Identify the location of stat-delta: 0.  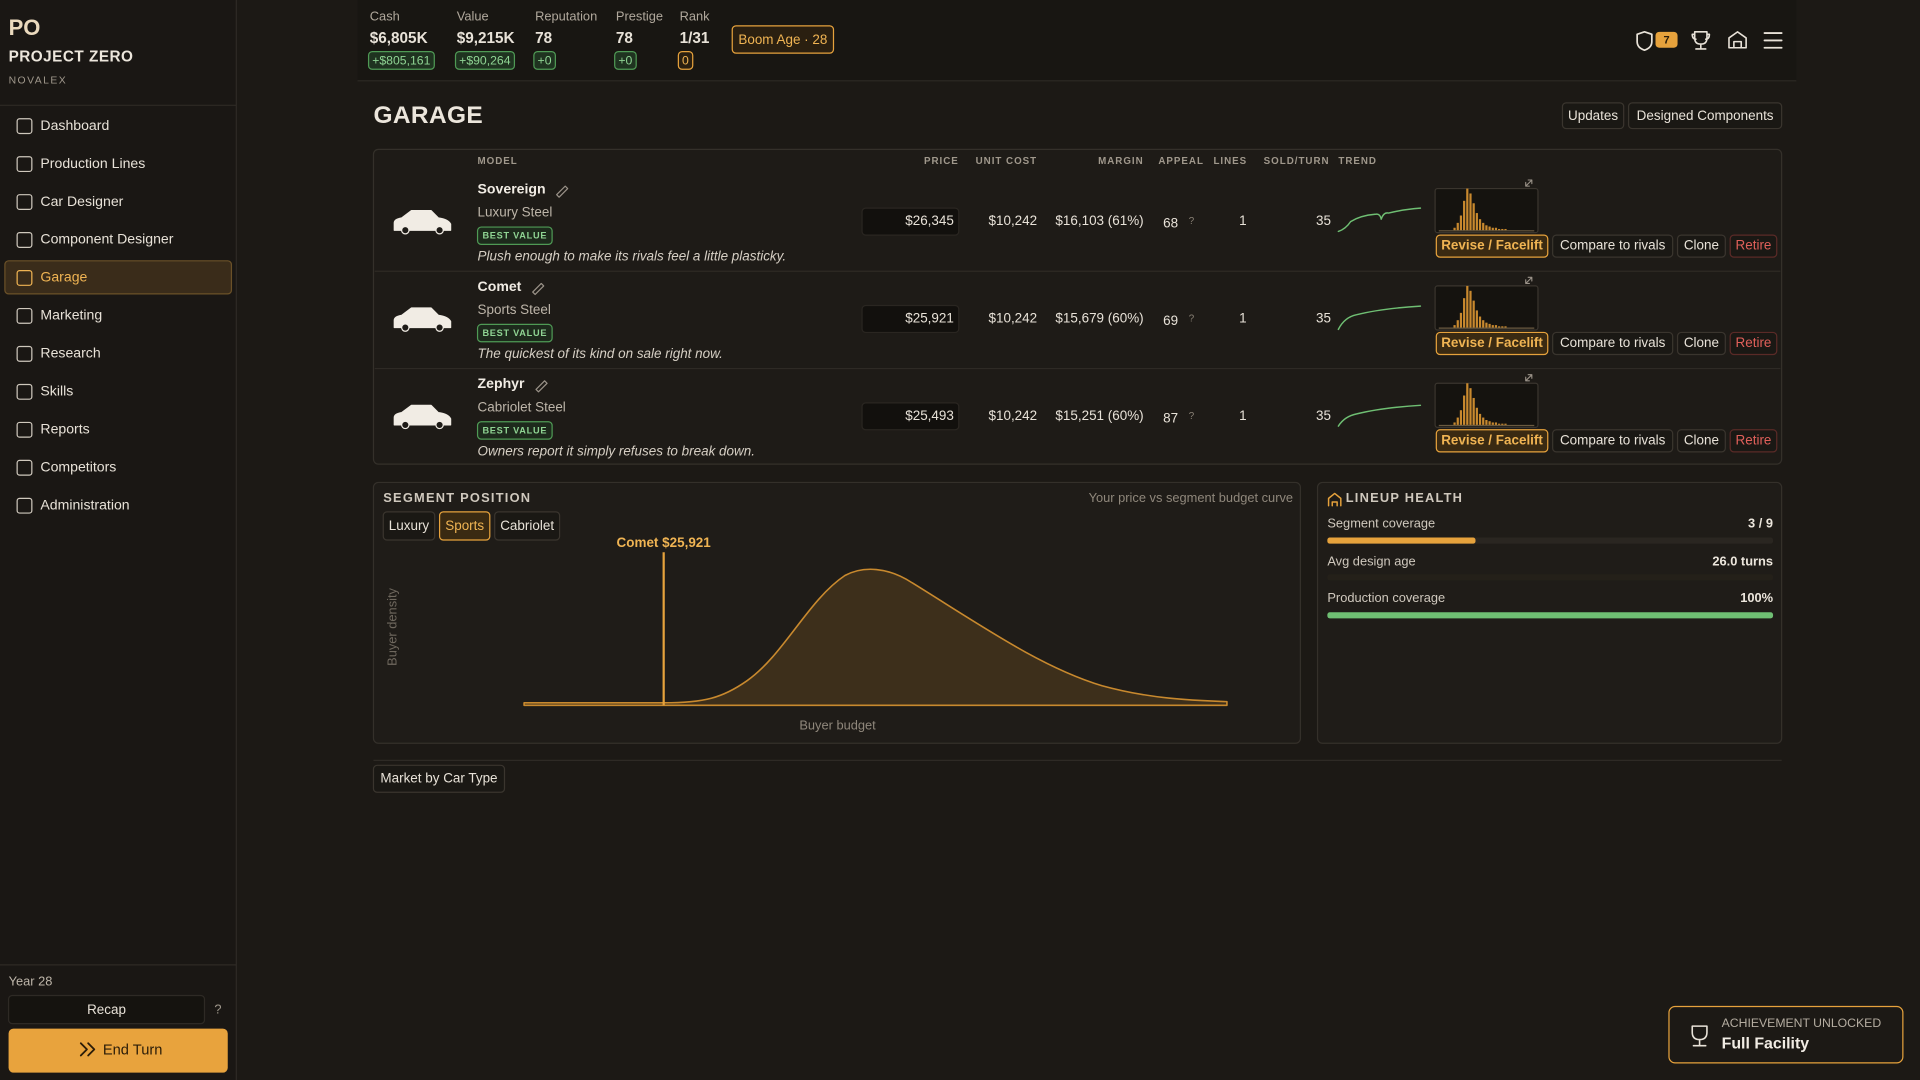
(685, 60).